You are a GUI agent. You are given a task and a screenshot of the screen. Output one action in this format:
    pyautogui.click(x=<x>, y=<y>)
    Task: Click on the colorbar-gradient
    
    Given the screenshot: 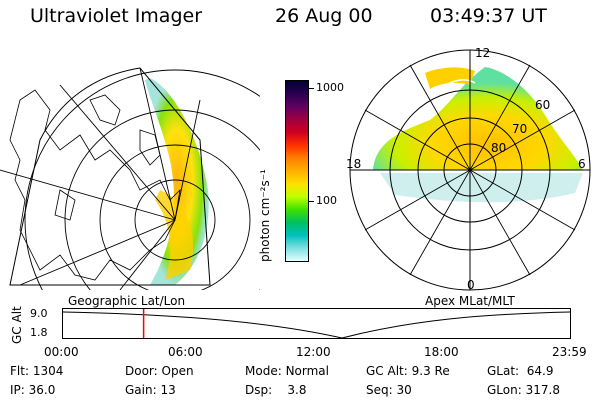 What is the action you would take?
    pyautogui.click(x=297, y=171)
    